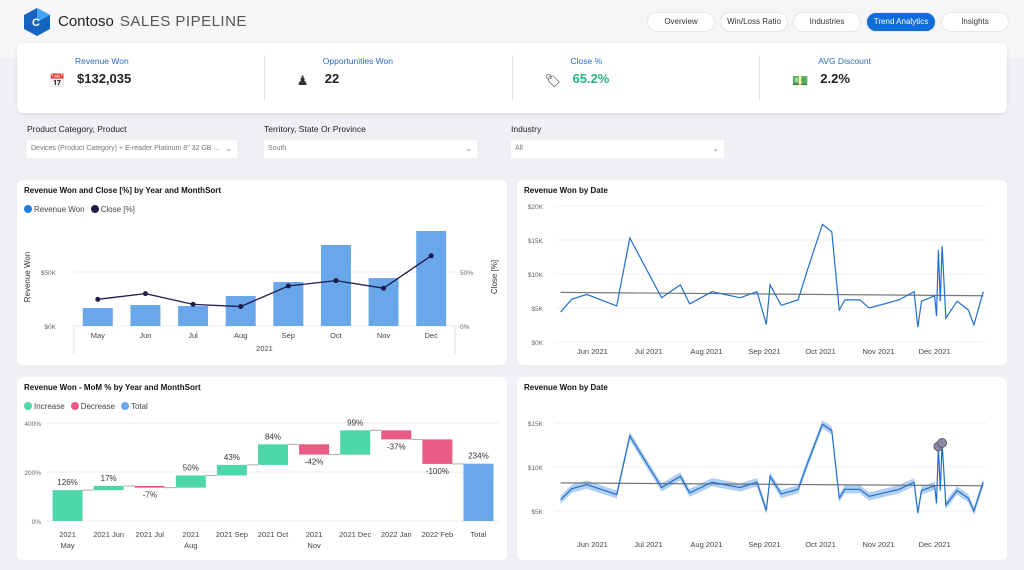  Describe the element at coordinates (942, 443) in the screenshot. I see `anomaly-marker` at that location.